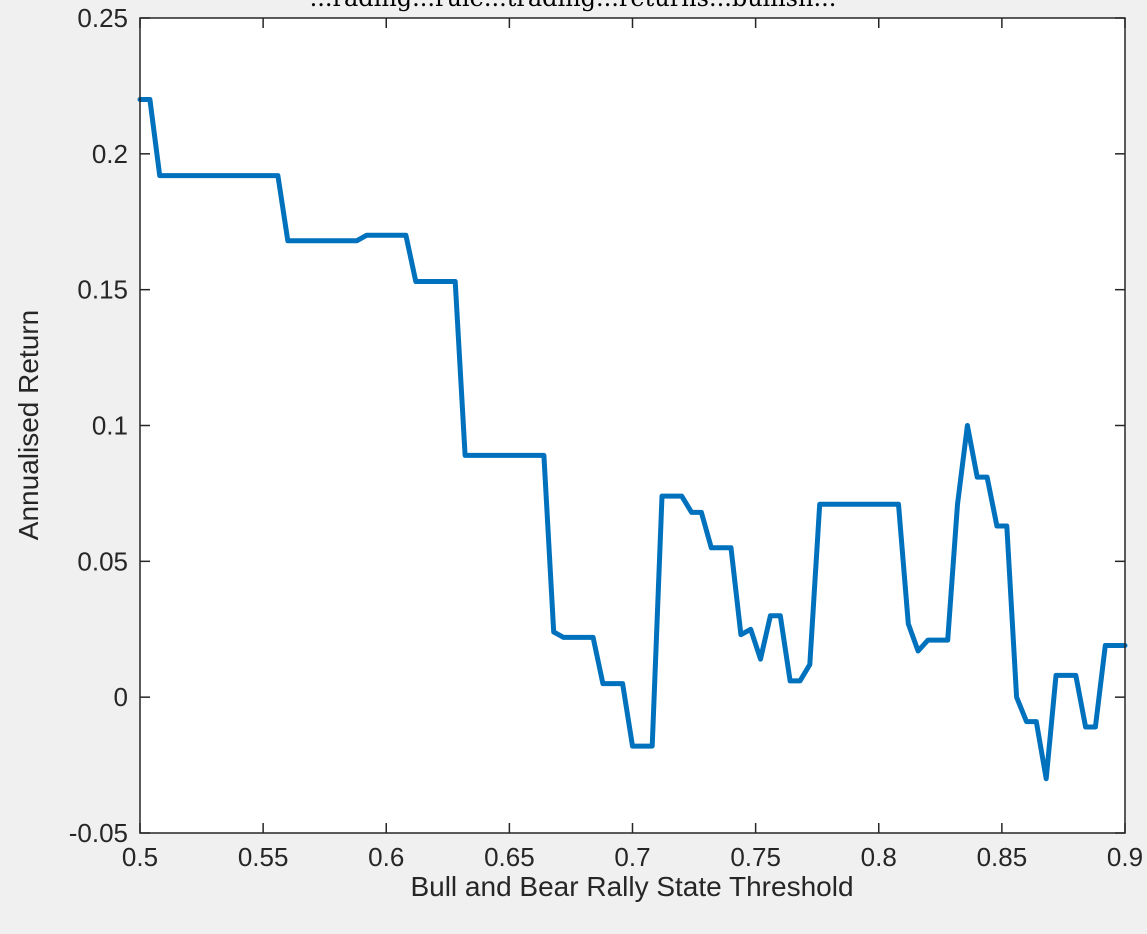 The height and width of the screenshot is (934, 1147). Describe the element at coordinates (110, 426) in the screenshot. I see `y-tick-label: 0.1` at that location.